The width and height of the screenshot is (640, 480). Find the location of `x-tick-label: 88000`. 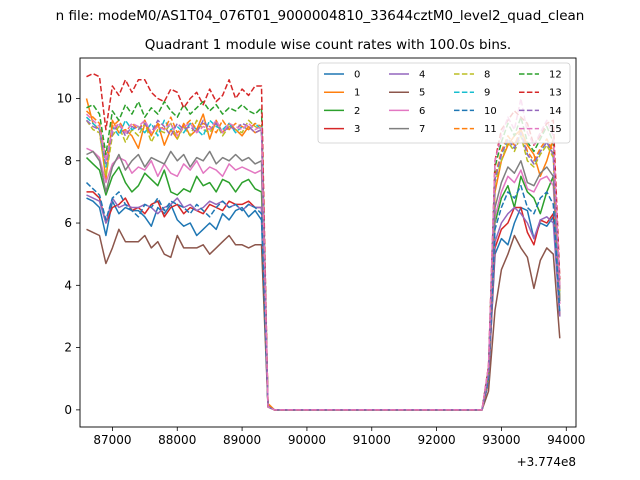

x-tick-label: 88000 is located at coordinates (177, 440).